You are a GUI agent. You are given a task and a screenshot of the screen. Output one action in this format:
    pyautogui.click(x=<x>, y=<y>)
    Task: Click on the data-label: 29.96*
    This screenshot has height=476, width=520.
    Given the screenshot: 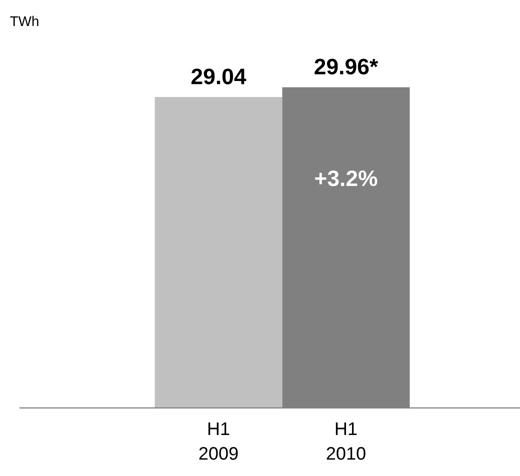 What is the action you would take?
    pyautogui.click(x=346, y=66)
    